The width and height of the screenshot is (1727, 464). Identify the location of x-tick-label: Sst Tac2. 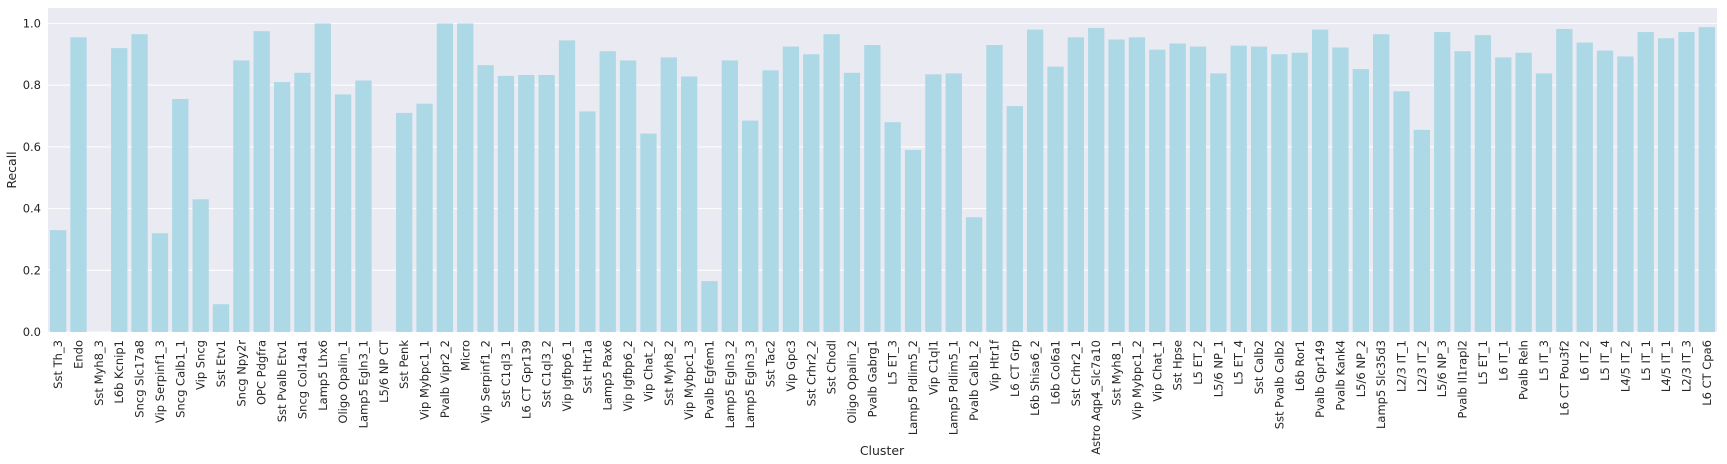
(771, 363).